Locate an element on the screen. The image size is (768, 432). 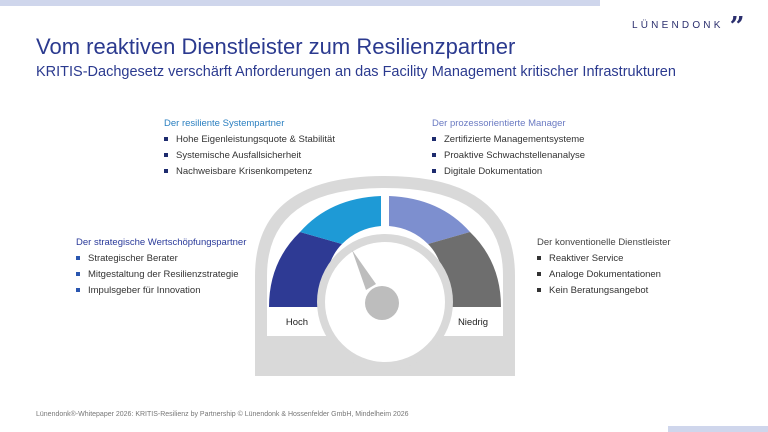
list-item-text: Mitgestaltung der Resilienzstrategie is located at coordinates (163, 274).